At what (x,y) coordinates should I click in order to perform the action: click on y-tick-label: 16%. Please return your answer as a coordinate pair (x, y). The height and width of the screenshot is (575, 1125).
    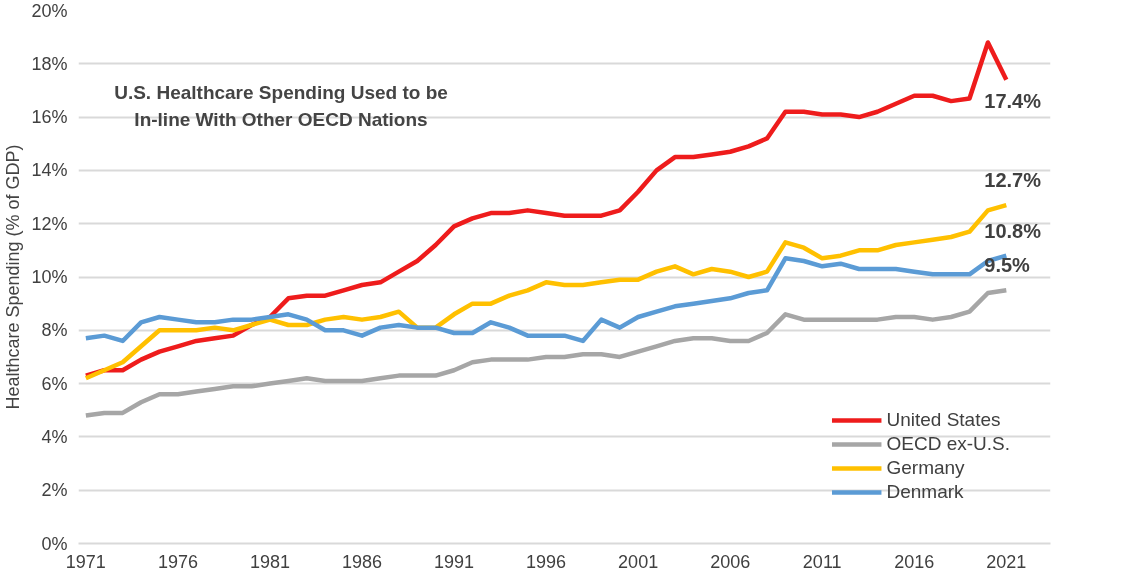
    Looking at the image, I should click on (49, 117).